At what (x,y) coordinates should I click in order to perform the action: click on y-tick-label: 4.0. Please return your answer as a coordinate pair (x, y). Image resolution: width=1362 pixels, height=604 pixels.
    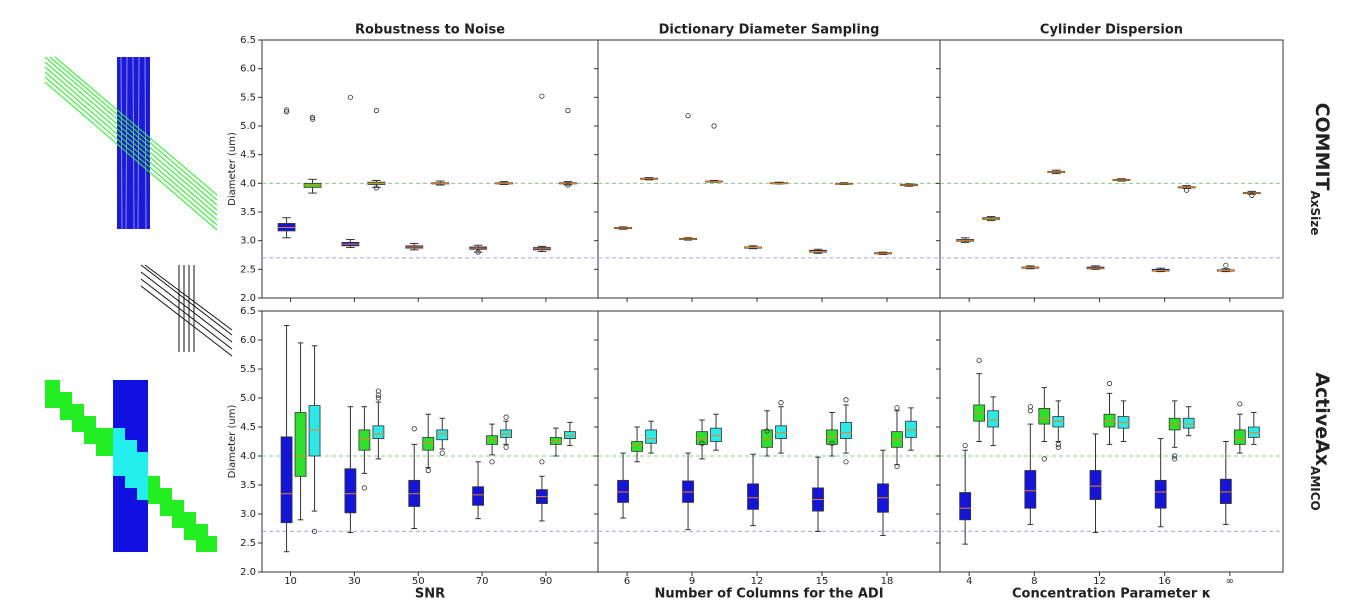
    Looking at the image, I should click on (248, 456).